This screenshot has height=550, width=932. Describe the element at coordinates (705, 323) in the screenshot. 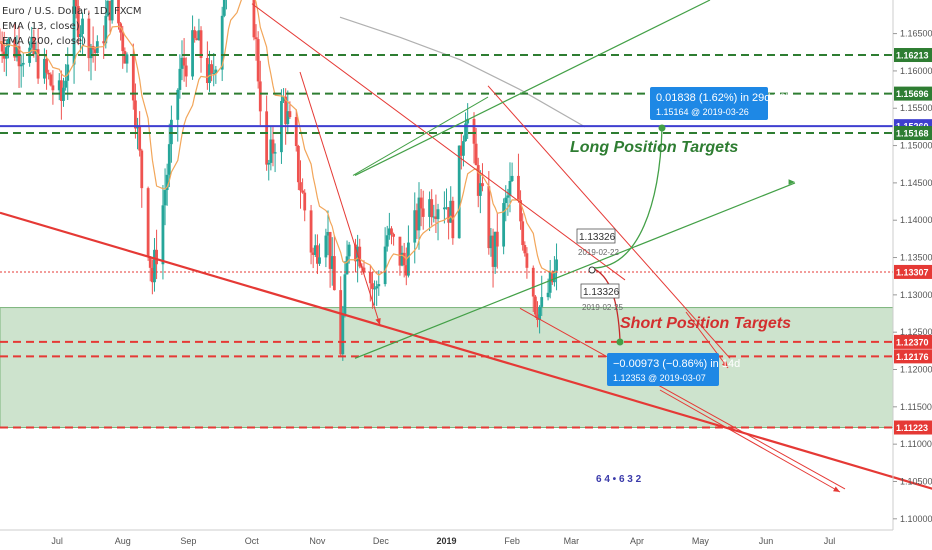

I see `short-title-label: Short Position Targets` at that location.